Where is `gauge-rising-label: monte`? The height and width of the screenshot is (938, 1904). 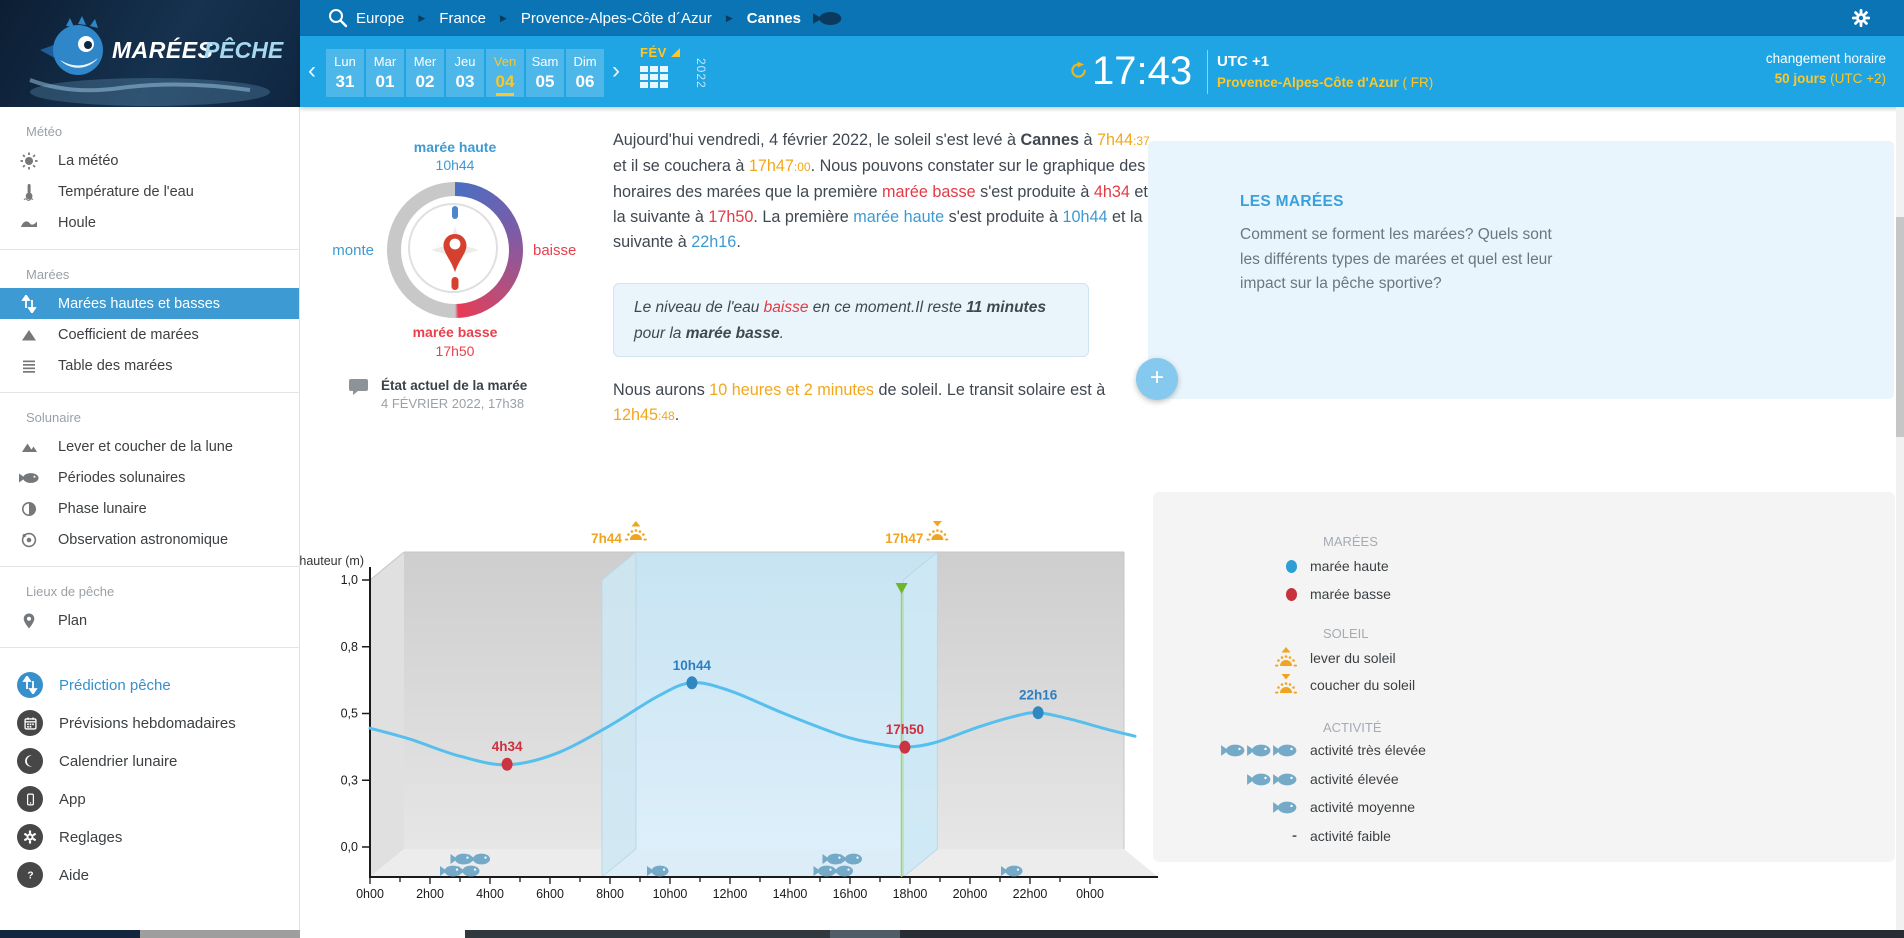
gauge-rising-label: monte is located at coordinates (353, 250).